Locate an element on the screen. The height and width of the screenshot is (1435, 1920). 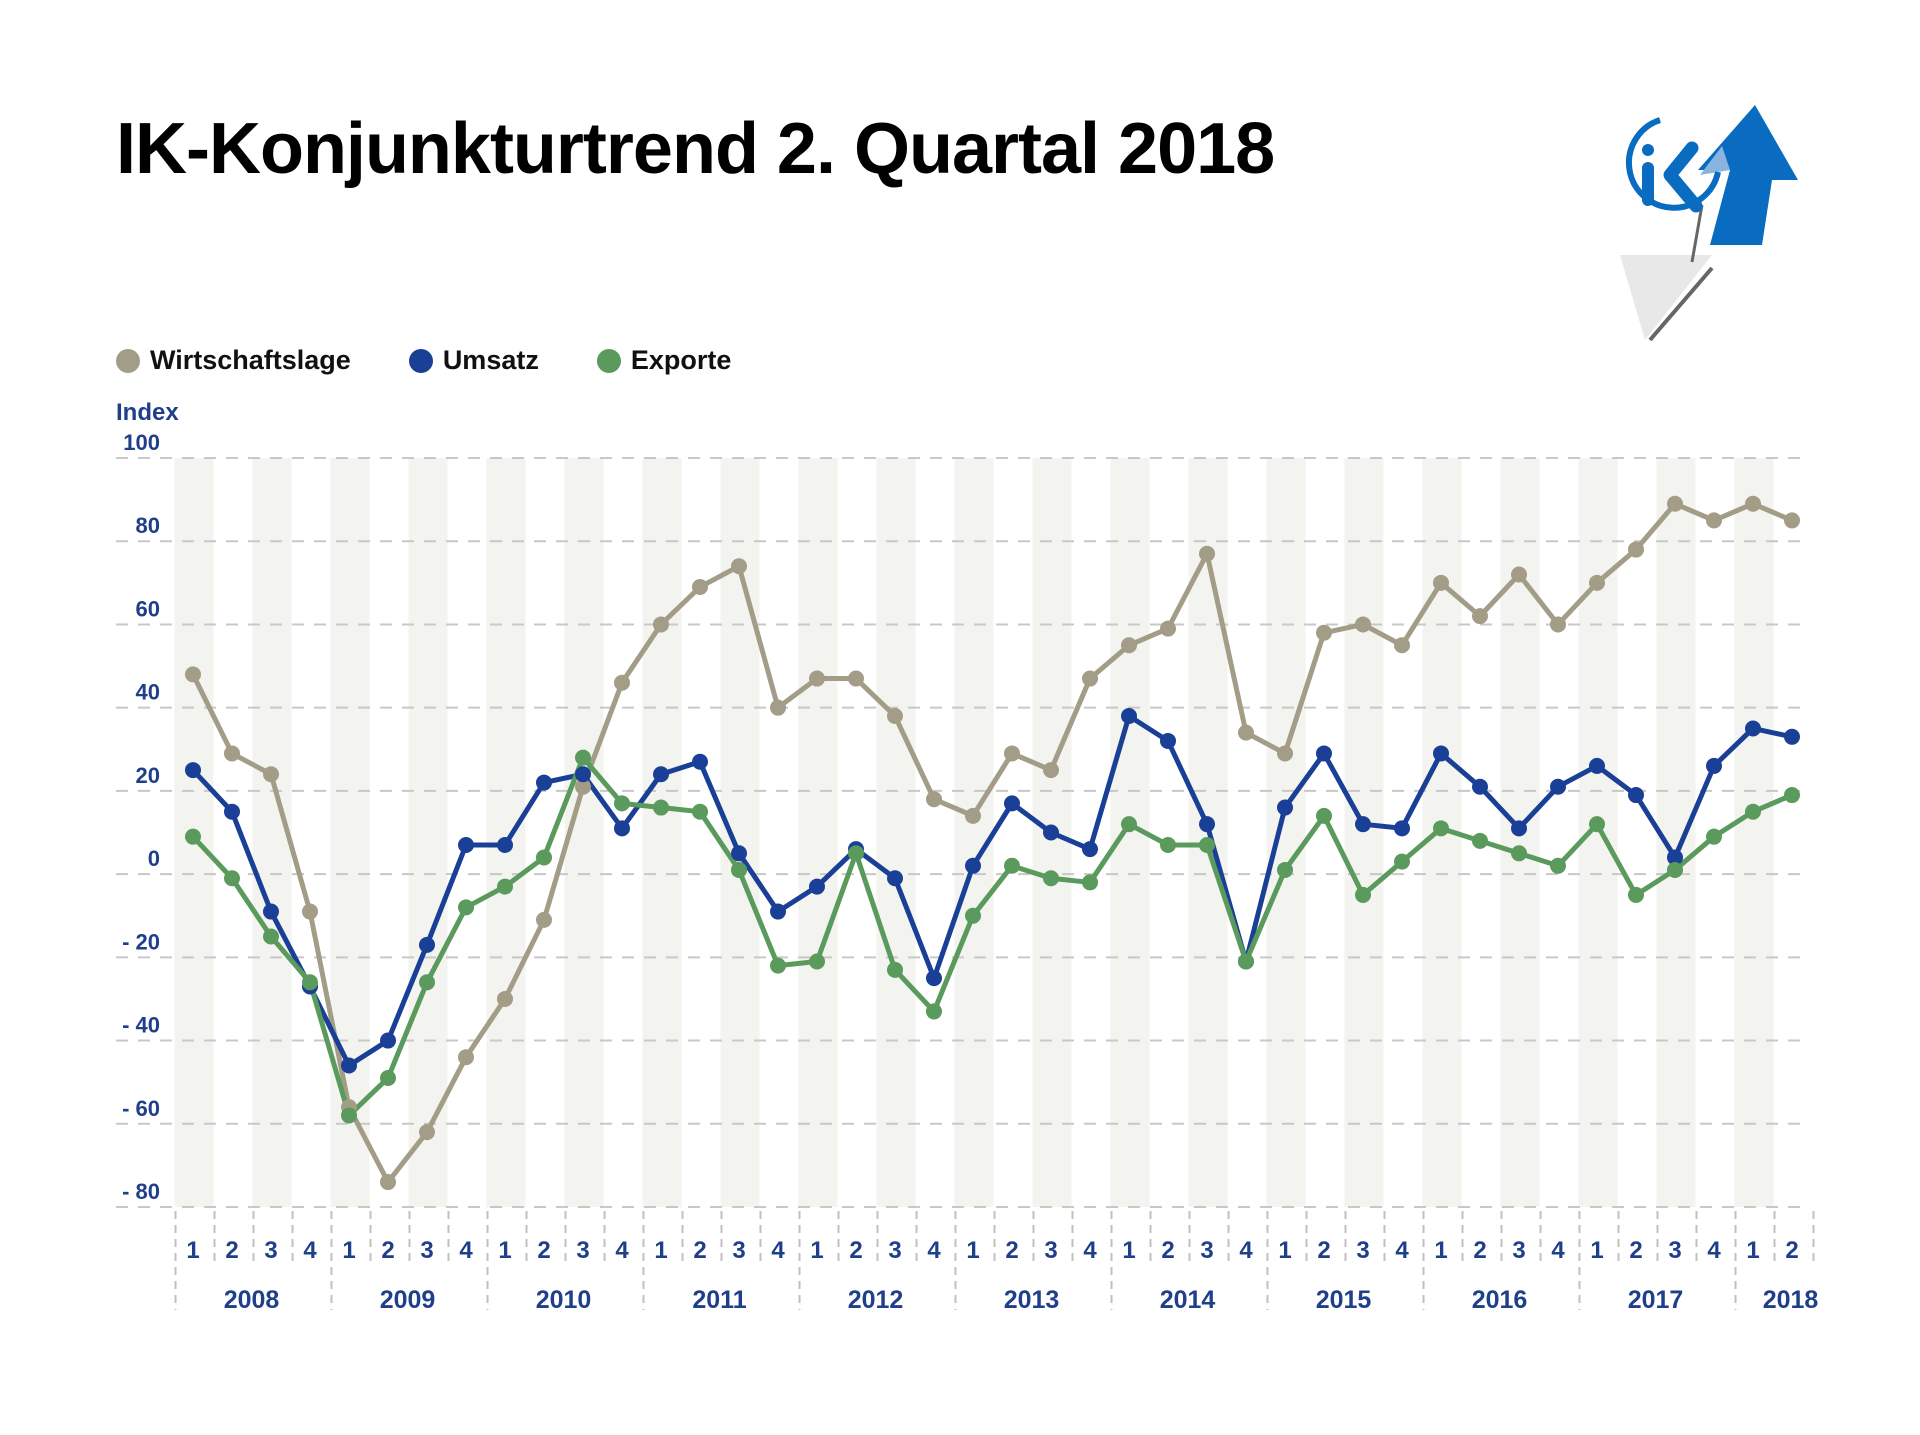
legend-item-wirtschaftslage: Wirtschaftslage is located at coordinates (233, 360).